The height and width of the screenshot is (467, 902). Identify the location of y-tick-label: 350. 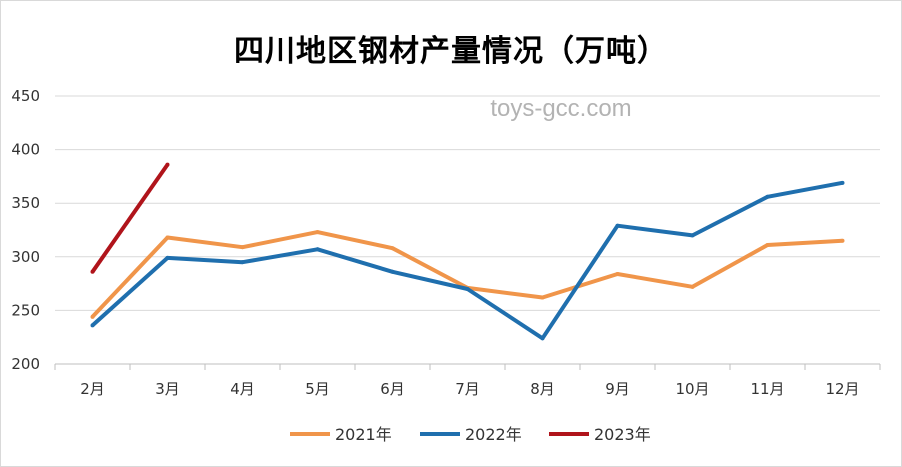
(25, 203).